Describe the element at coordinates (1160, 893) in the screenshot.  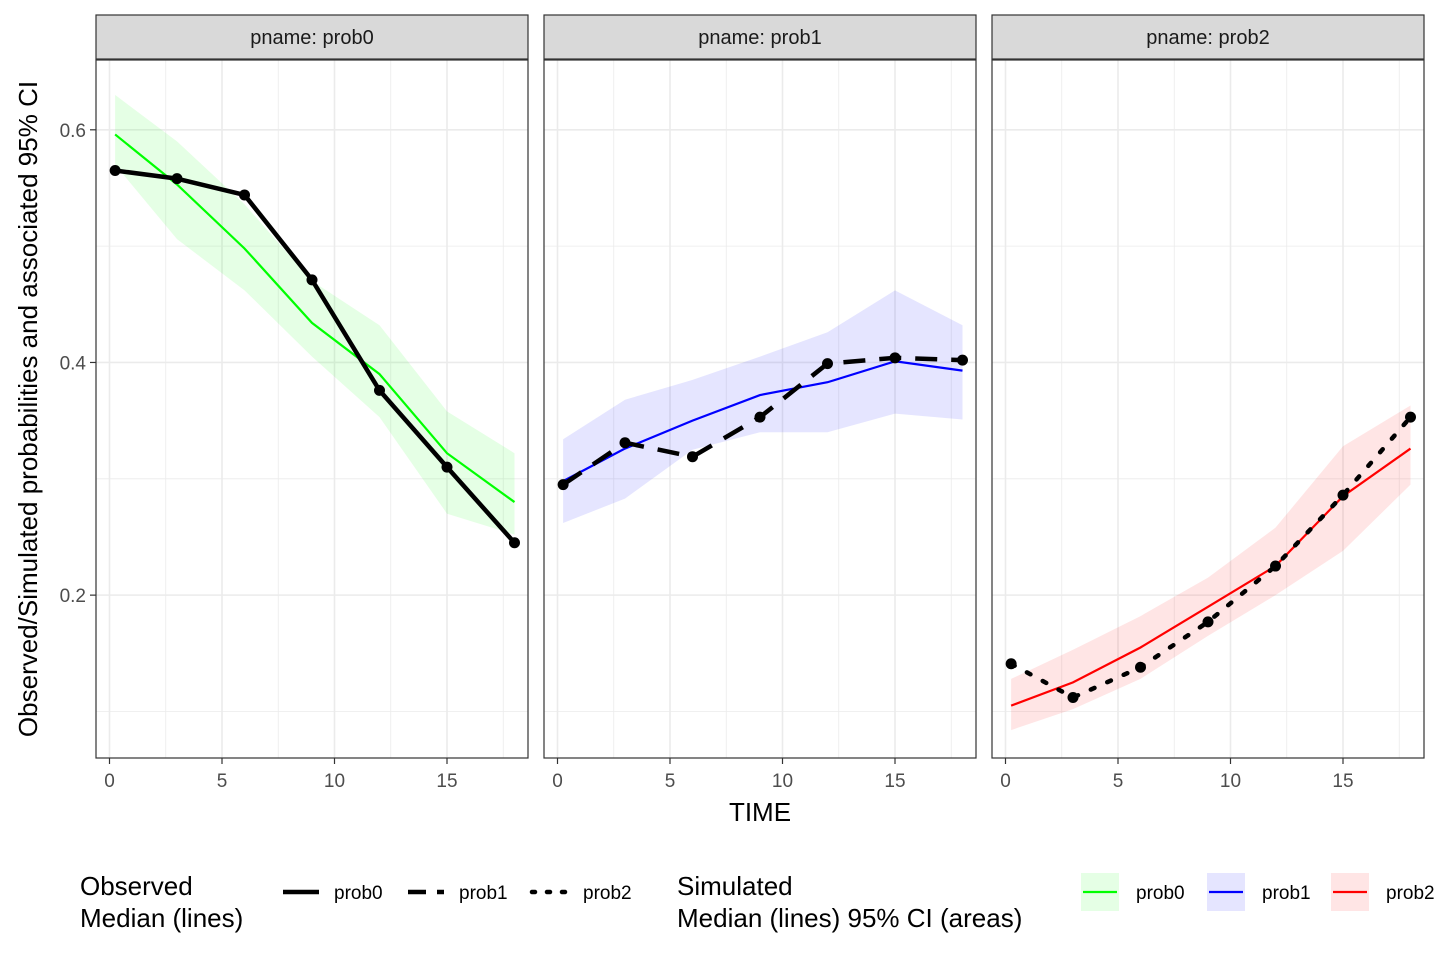
I see `simulated-legend-label-prob0: prob0` at that location.